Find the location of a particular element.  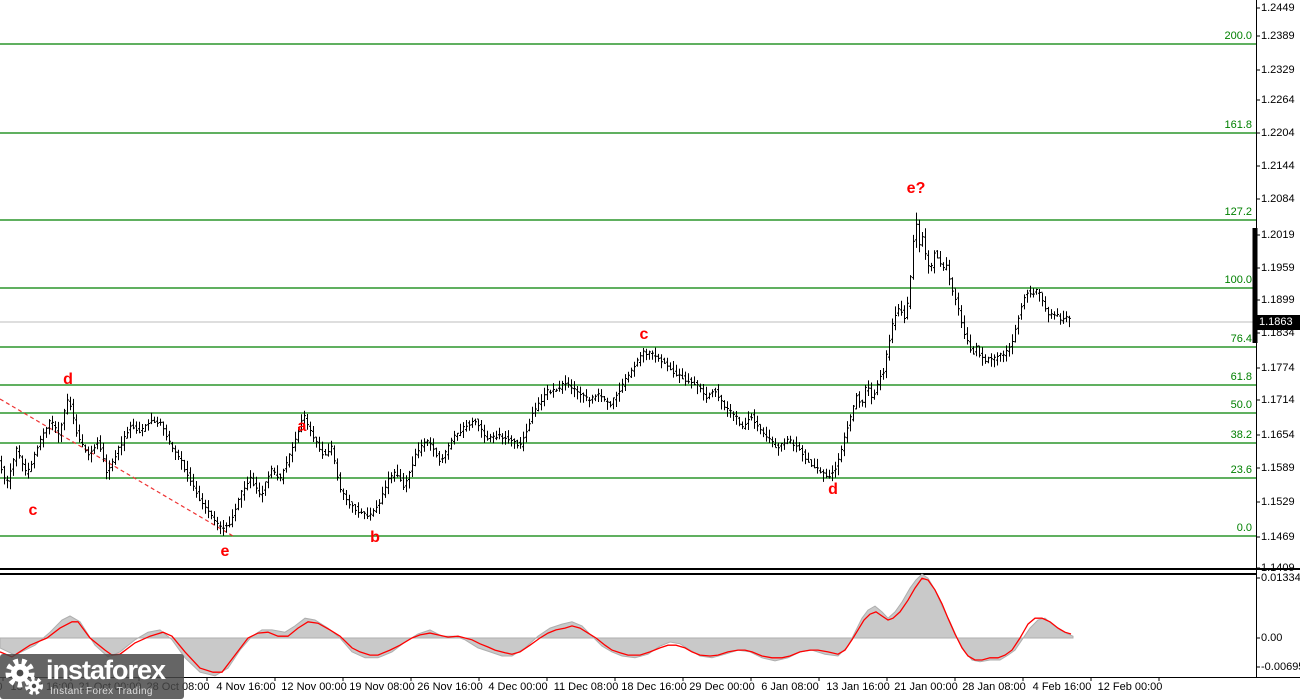

fib-label-50.0: 50.0 is located at coordinates (1241, 405).